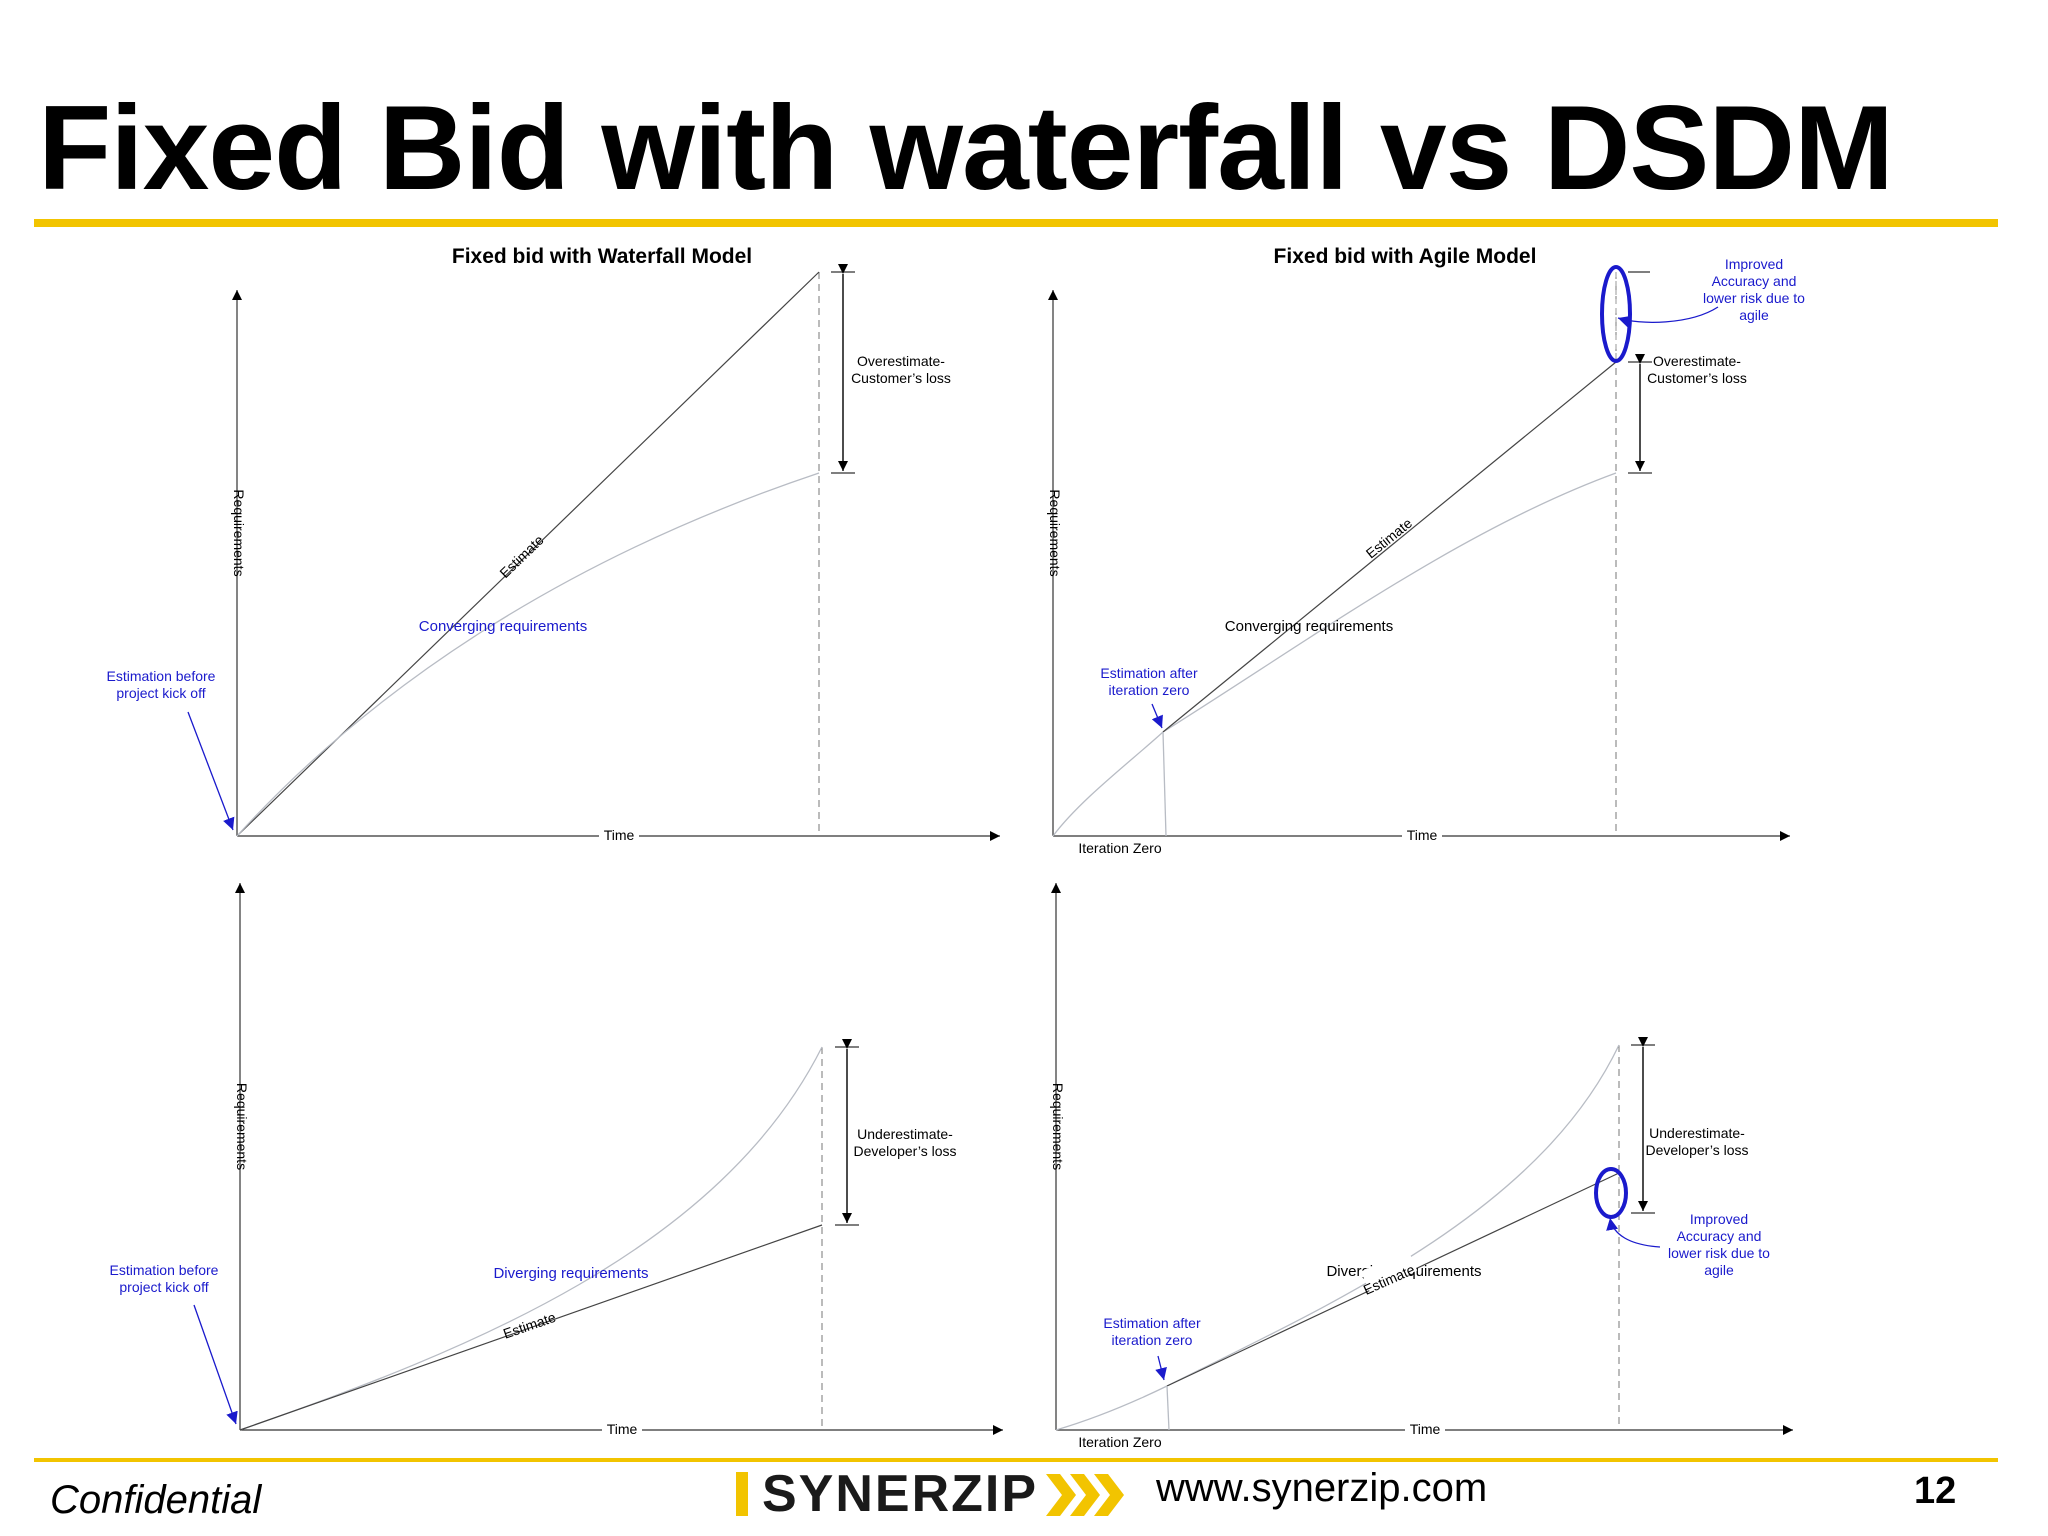 The width and height of the screenshot is (2048, 1536). What do you see at coordinates (1935, 1491) in the screenshot?
I see `page-number: 12` at bounding box center [1935, 1491].